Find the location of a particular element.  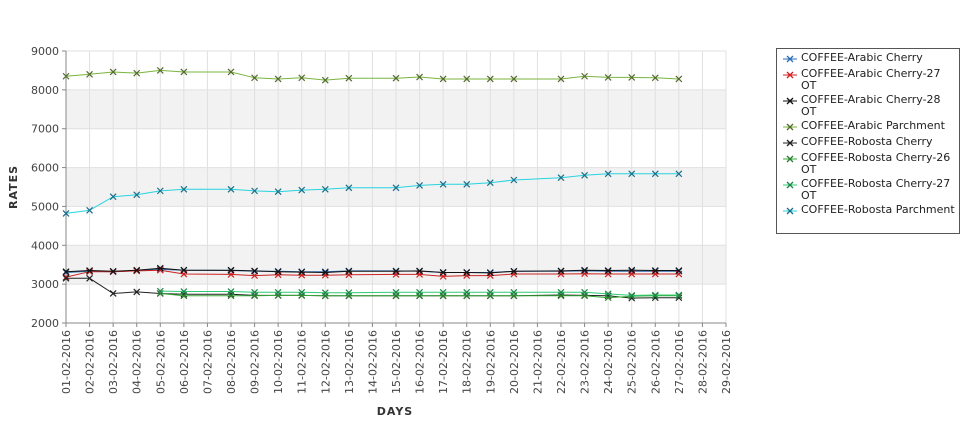

legend-item: COFFEE-Robosta Cherry-27 OT is located at coordinates (868, 190).